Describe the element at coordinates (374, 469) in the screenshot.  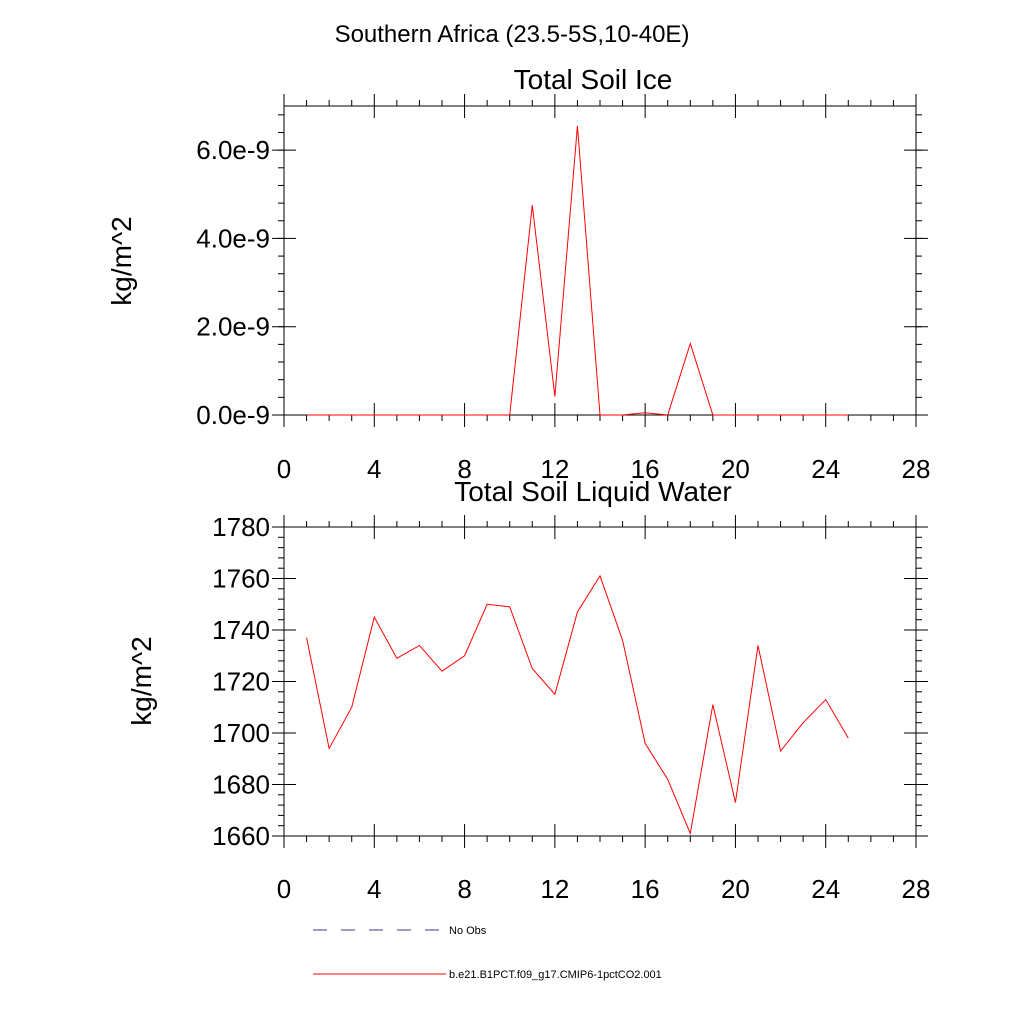
I see `soil-ice-xtick-label: 4` at that location.